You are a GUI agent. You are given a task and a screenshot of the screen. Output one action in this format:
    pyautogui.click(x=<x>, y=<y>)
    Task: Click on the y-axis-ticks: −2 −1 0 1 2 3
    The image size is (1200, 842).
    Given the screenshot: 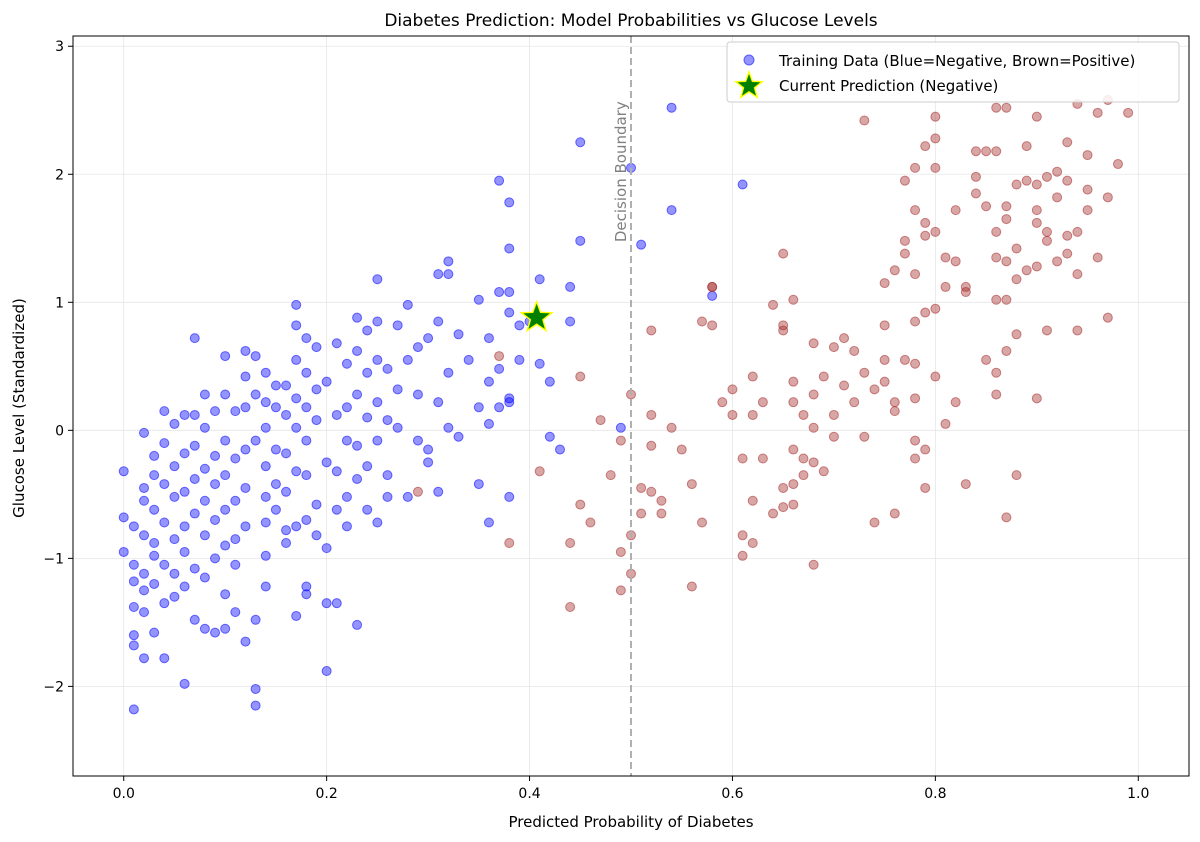 What is the action you would take?
    pyautogui.click(x=58, y=367)
    